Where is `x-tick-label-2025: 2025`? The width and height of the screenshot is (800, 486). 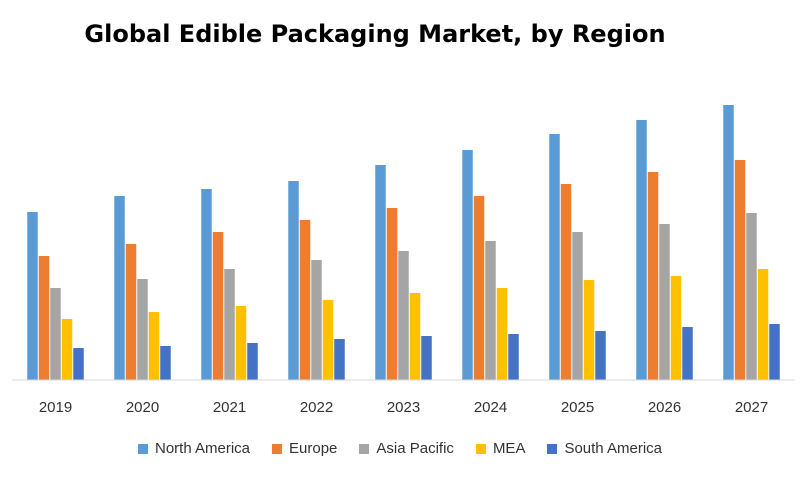 x-tick-label-2025: 2025 is located at coordinates (577, 407).